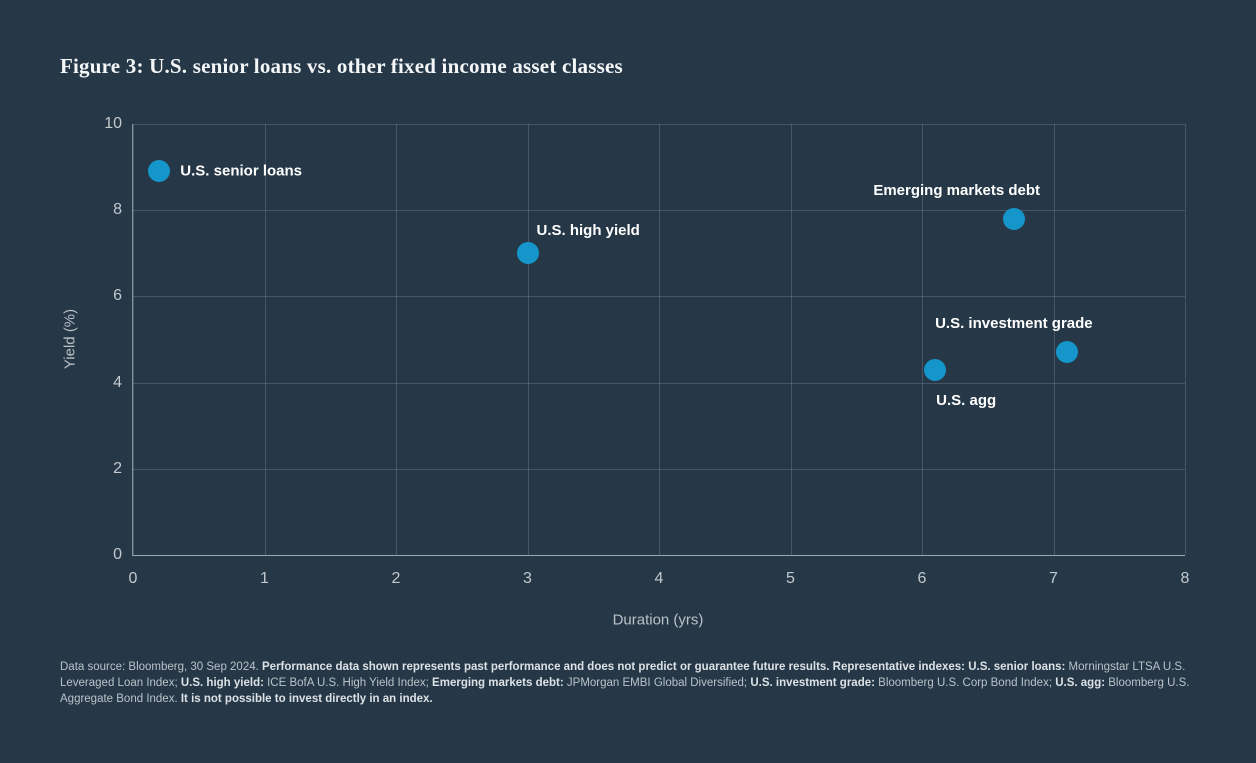 Image resolution: width=1256 pixels, height=763 pixels. I want to click on point-label: U.S. investment grade, so click(1014, 324).